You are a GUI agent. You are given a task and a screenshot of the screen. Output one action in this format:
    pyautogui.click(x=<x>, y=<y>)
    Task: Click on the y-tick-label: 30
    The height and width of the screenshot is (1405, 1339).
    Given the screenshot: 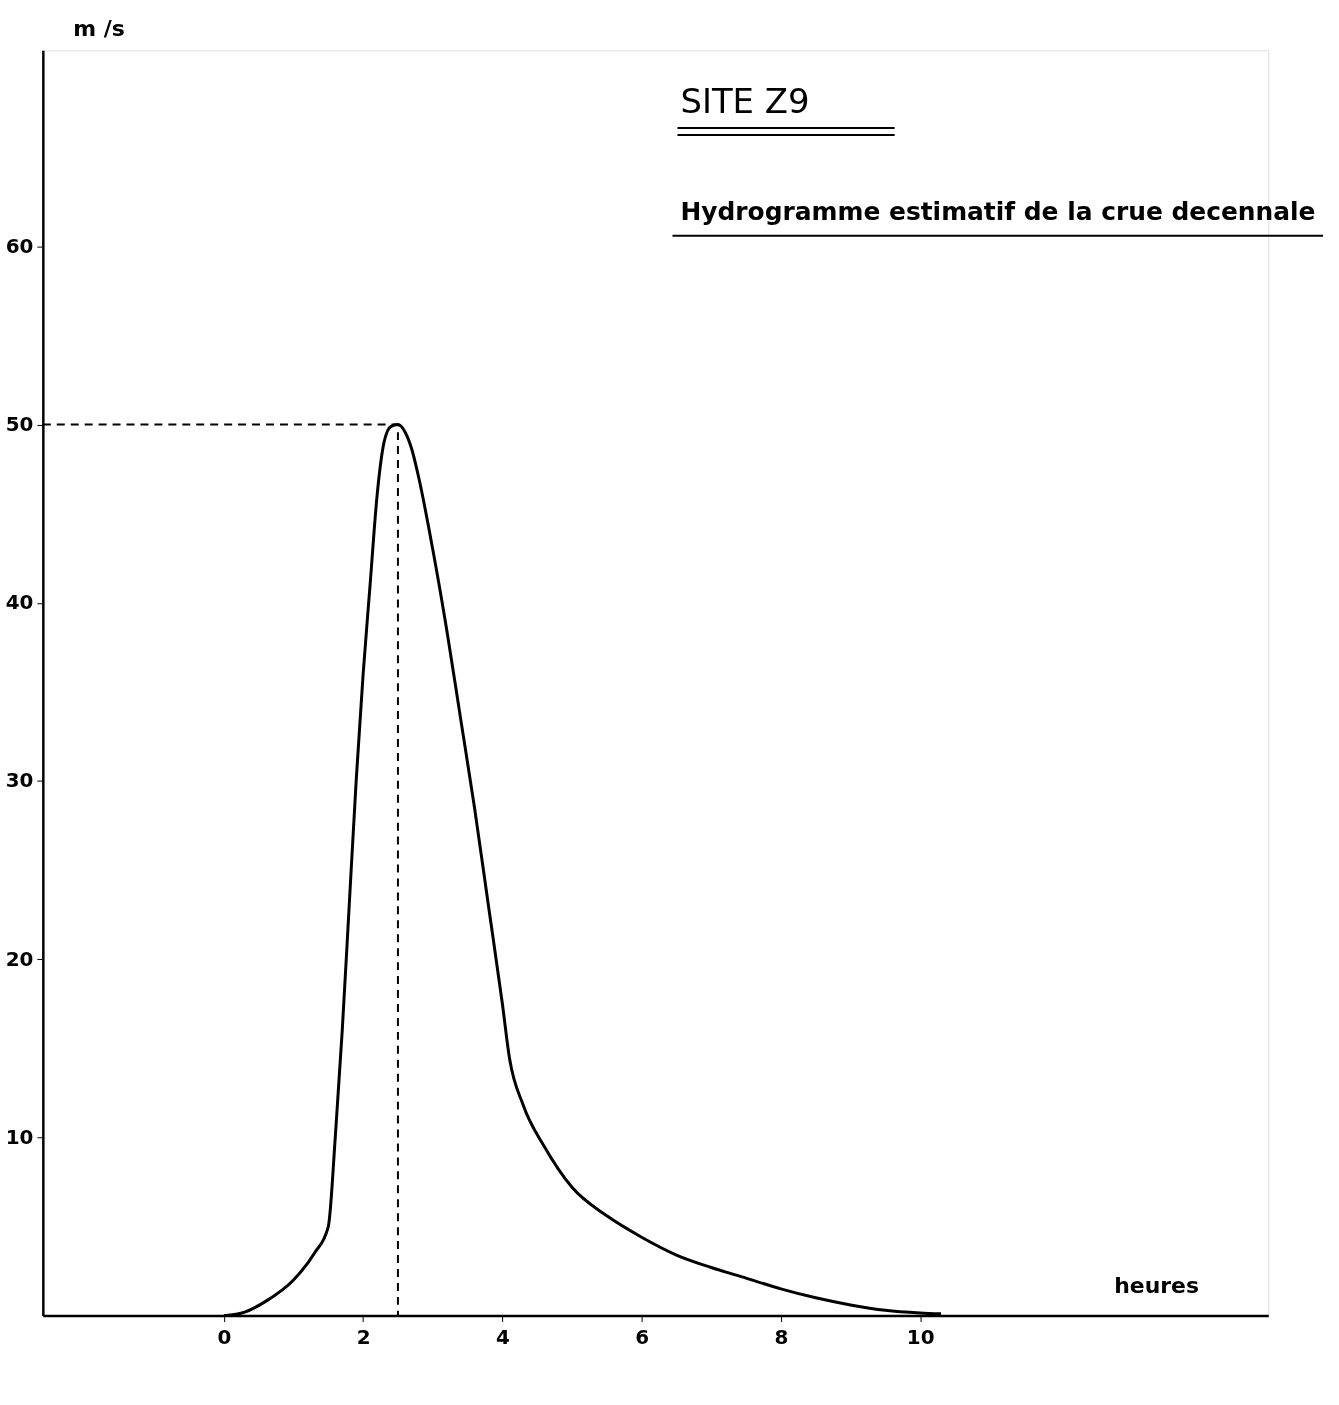 What is the action you would take?
    pyautogui.click(x=19, y=781)
    